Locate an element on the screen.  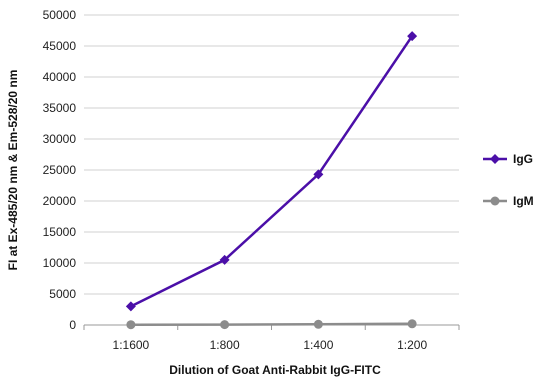
y-tick-label: 10000 is located at coordinates (60, 263).